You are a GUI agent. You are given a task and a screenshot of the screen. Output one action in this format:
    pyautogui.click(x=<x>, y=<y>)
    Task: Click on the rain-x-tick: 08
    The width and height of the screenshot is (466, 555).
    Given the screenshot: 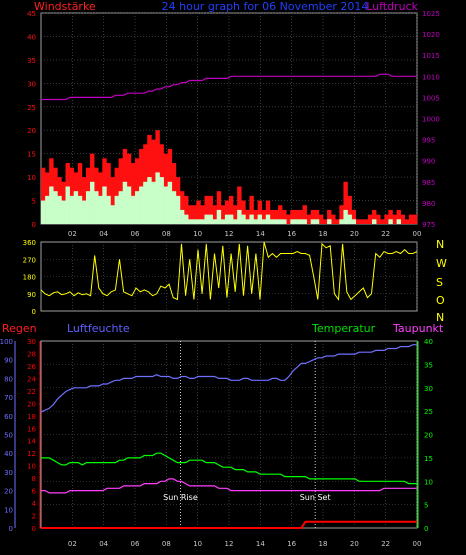 What is the action you would take?
    pyautogui.click(x=166, y=544)
    